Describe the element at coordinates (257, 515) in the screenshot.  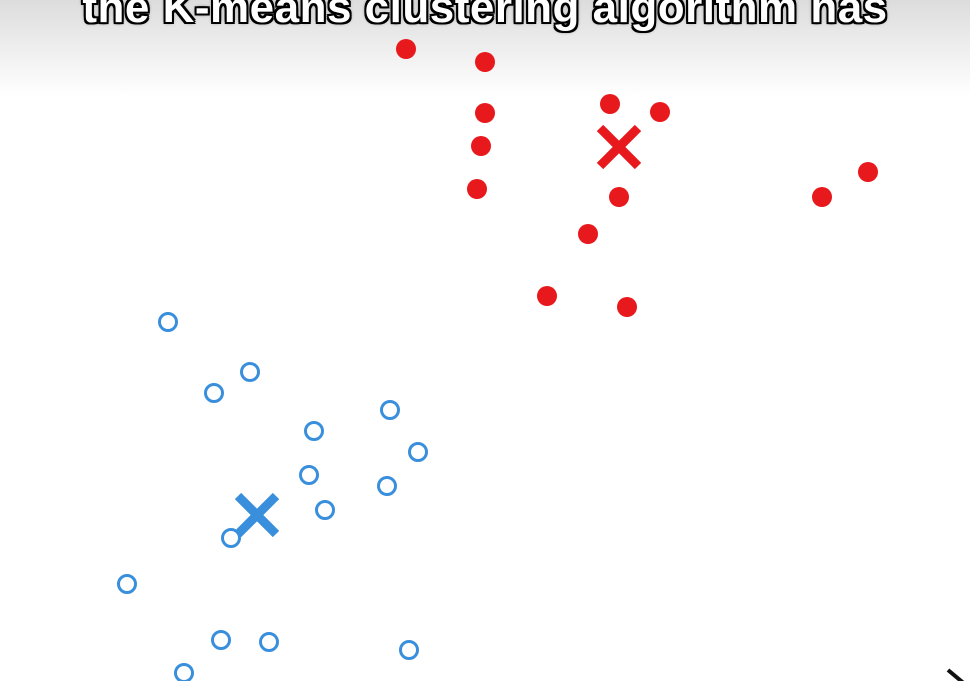
I see `cluster-2-centroid-x-icon` at that location.